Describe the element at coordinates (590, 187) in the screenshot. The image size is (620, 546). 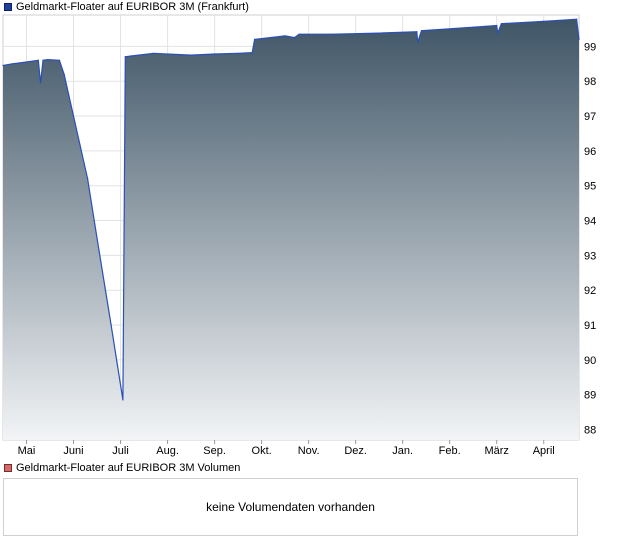
I see `y-tick-label: 95` at that location.